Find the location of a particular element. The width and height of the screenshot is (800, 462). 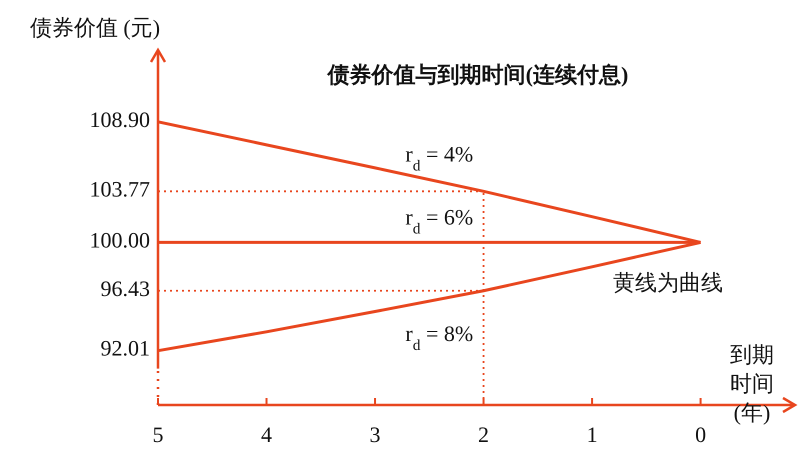

x-tick-label: 1 is located at coordinates (592, 434).